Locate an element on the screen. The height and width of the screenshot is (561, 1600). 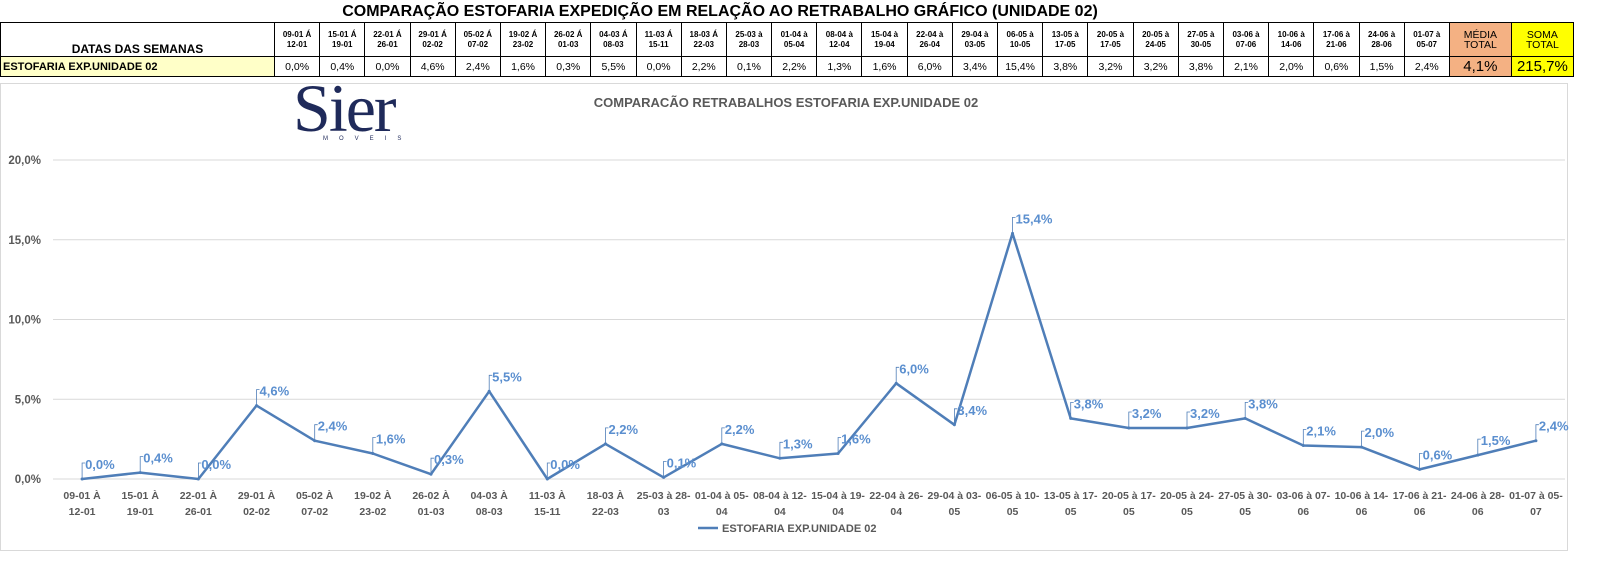
week-value-cell: 1,5% is located at coordinates (1381, 66).